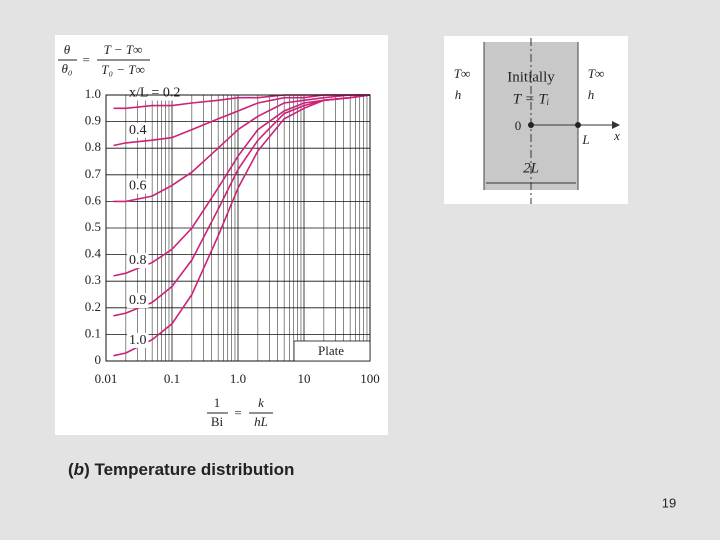 The width and height of the screenshot is (720, 540). What do you see at coordinates (98, 359) in the screenshot?
I see `y-tick-label: 0` at bounding box center [98, 359].